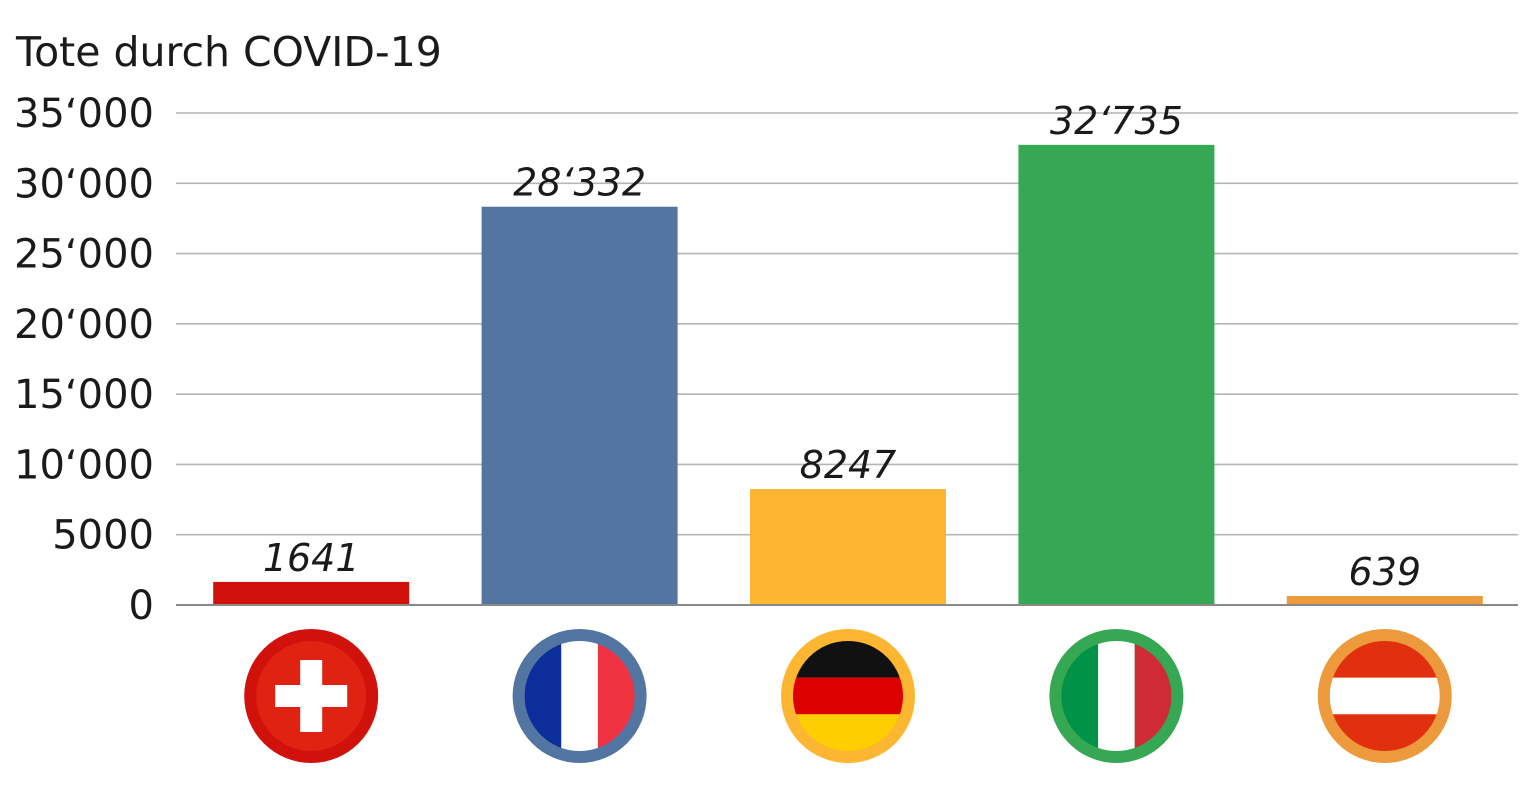  I want to click on flag-italy-icon, so click(1116, 696).